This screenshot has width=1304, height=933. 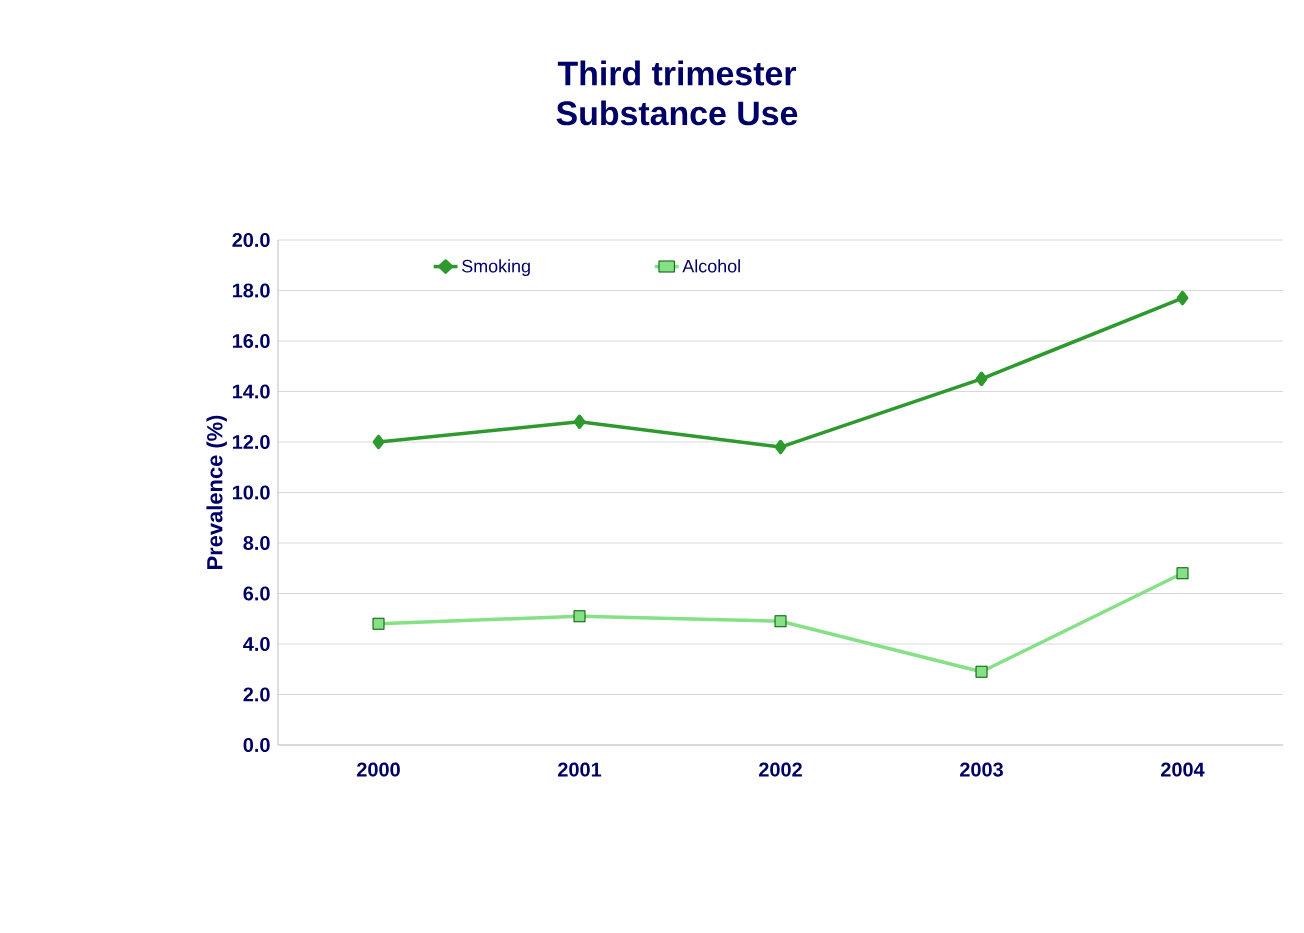 I want to click on y-tick-label: 10.0, so click(x=251, y=492).